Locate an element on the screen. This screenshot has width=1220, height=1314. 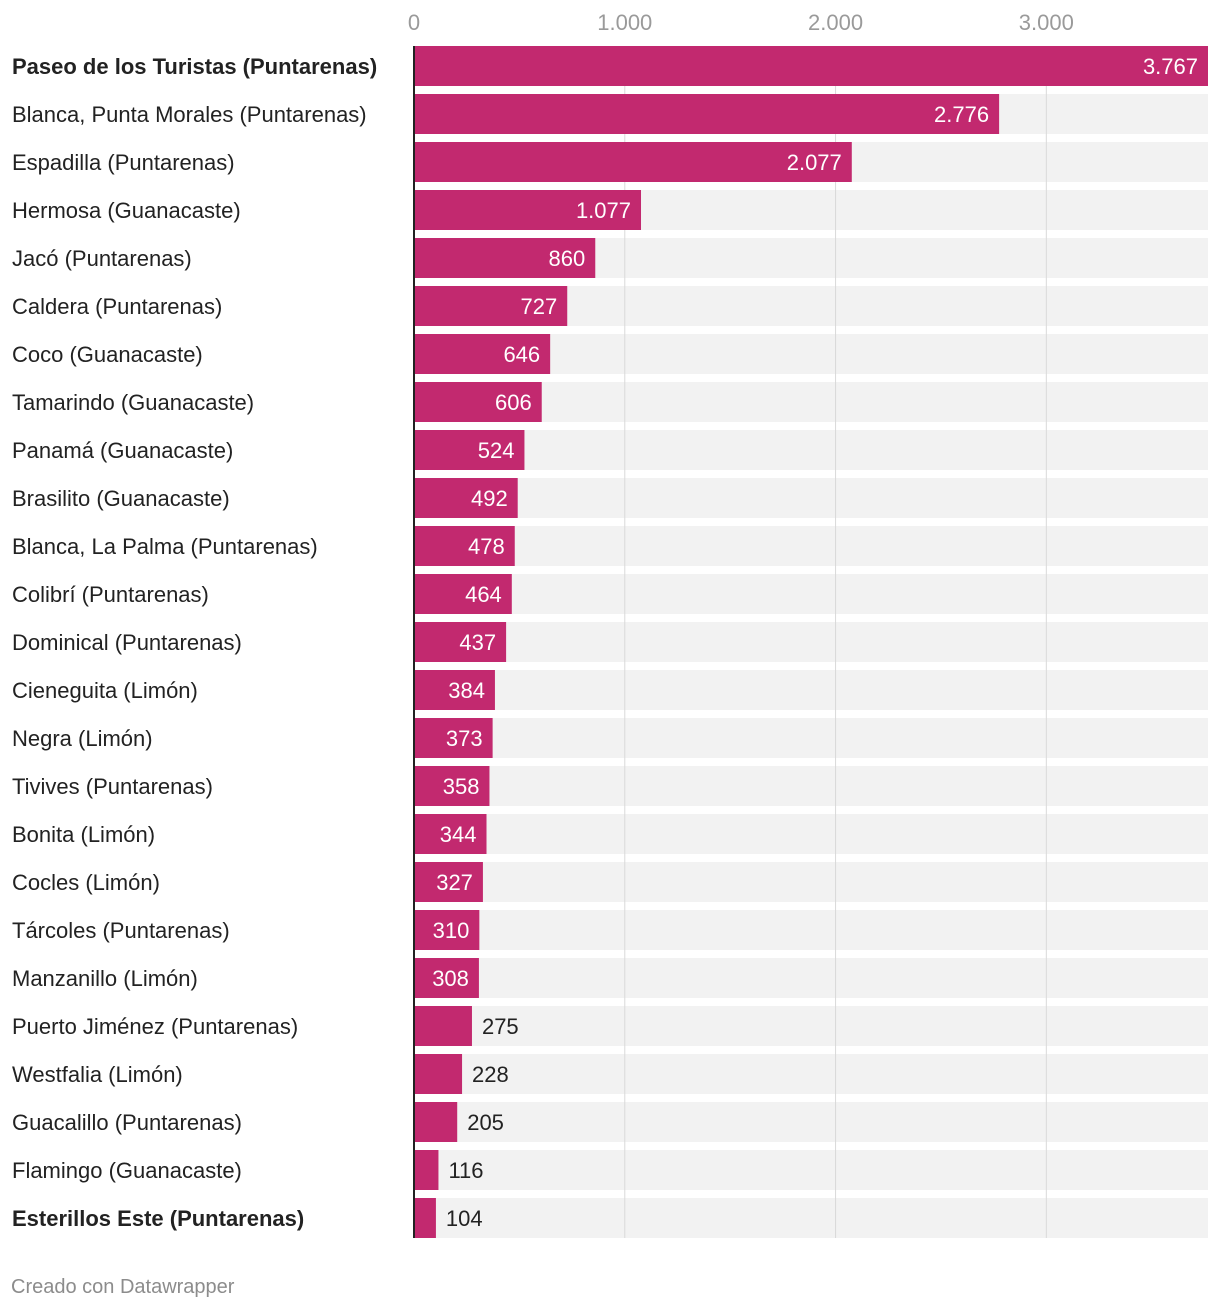
value-label: 104 is located at coordinates (464, 1218).